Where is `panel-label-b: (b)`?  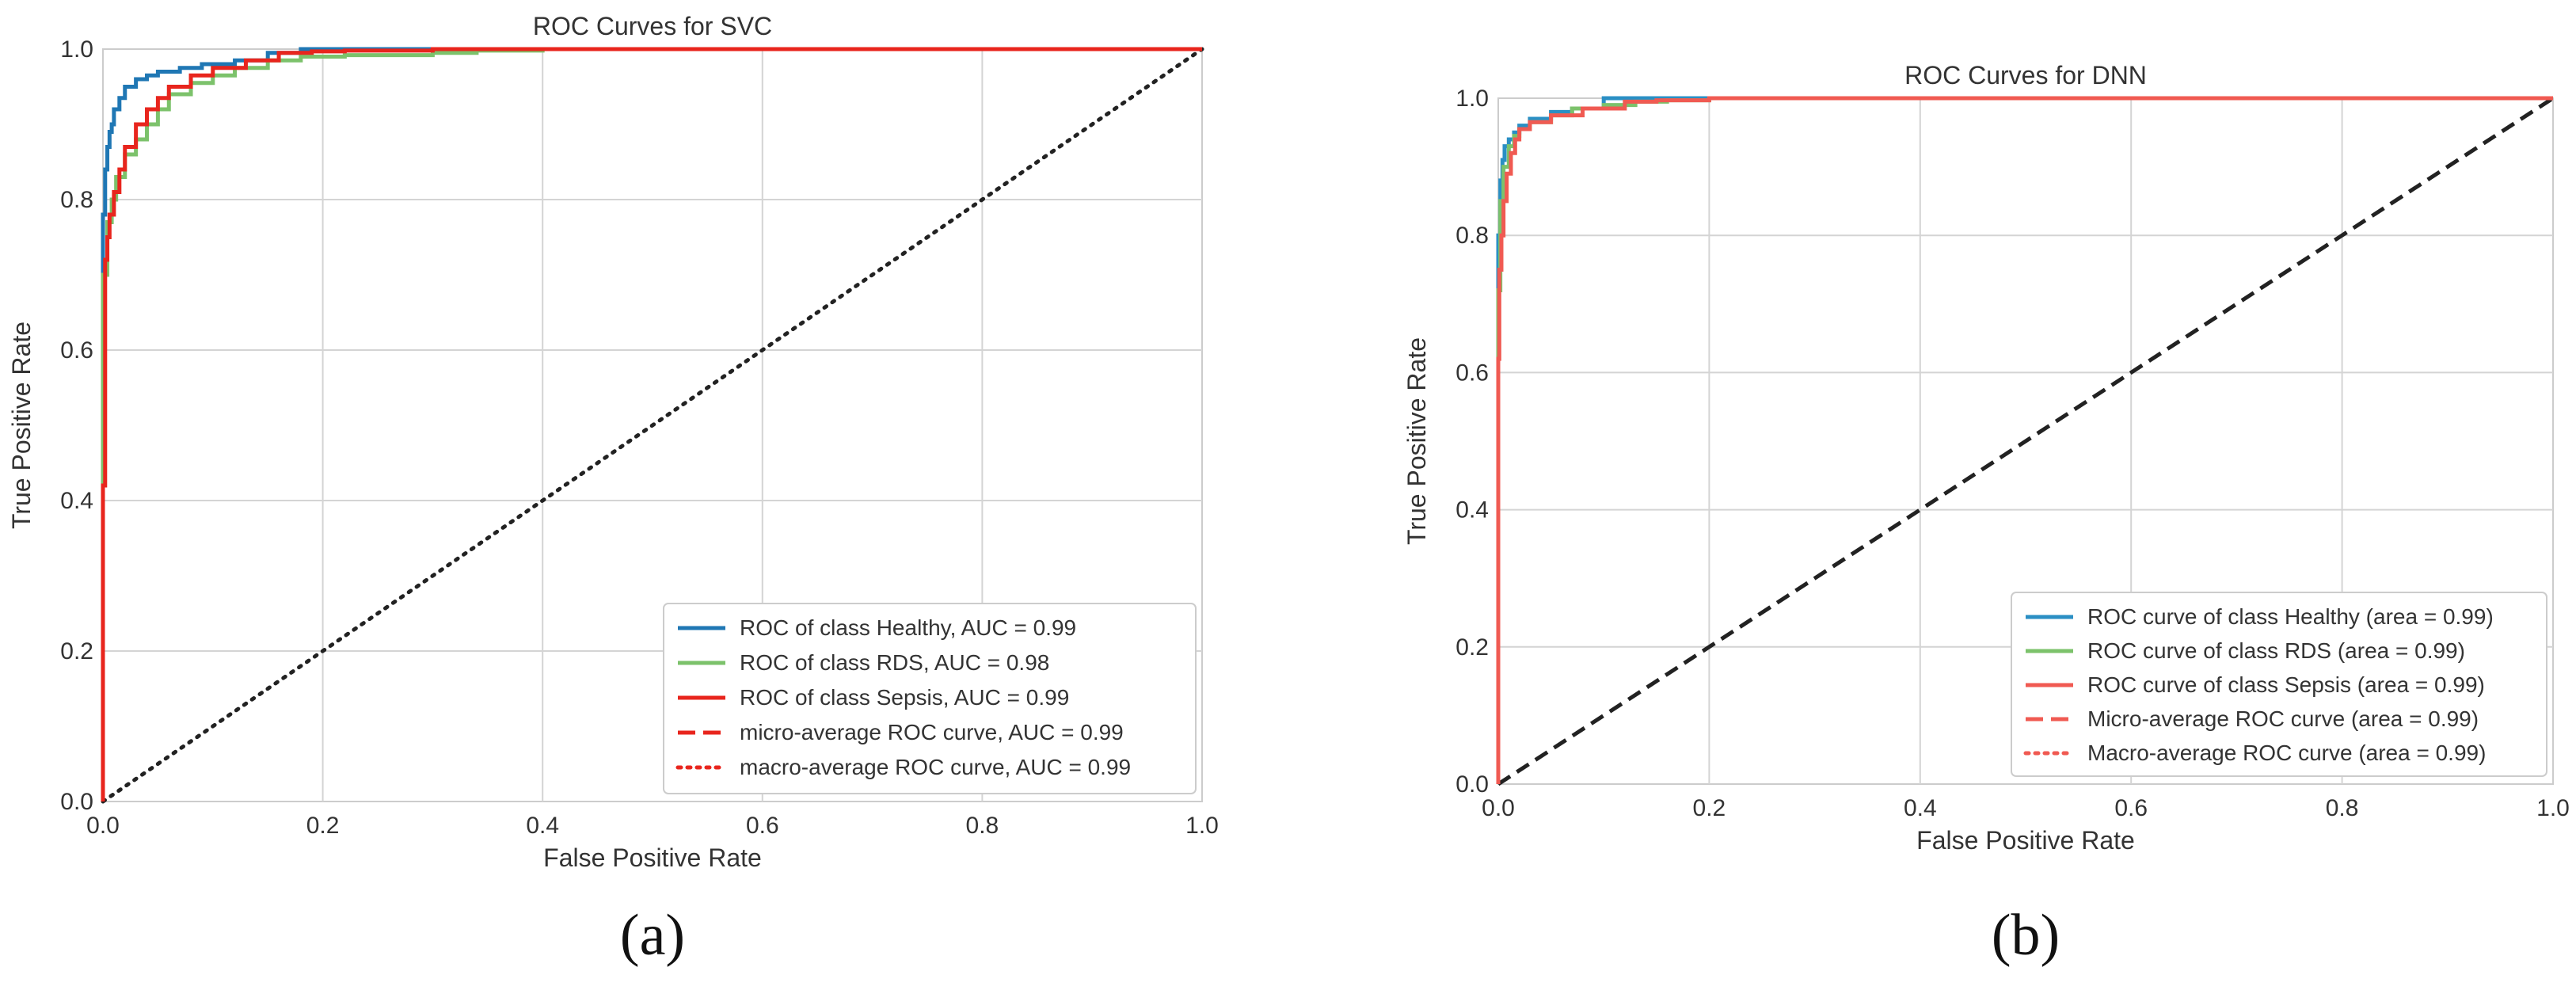
panel-label-b: (b) is located at coordinates (2026, 935).